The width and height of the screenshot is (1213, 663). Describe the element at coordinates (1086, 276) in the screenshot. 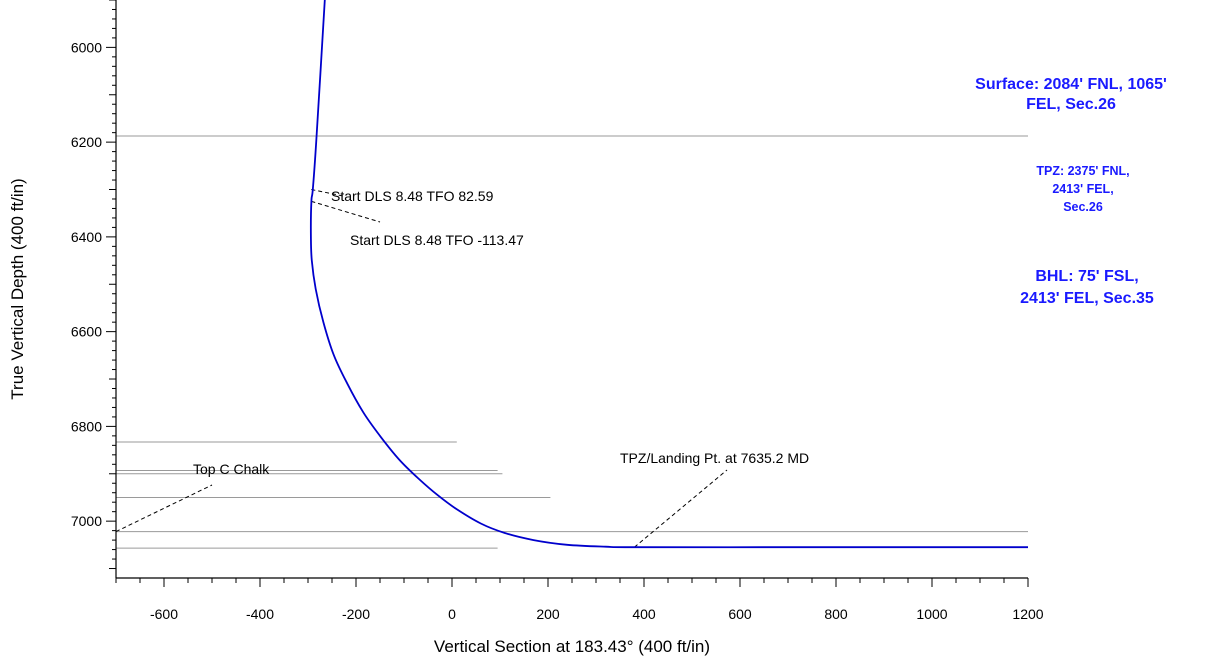

I see `svg-text: BHL: 75' FSL,` at that location.